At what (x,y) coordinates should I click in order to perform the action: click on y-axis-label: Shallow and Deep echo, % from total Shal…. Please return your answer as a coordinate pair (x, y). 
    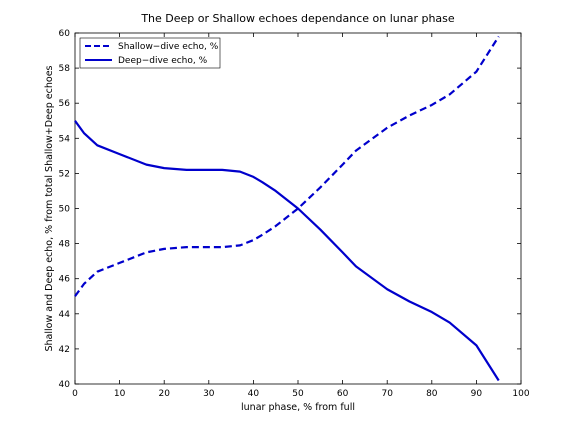
    Looking at the image, I should click on (49, 208).